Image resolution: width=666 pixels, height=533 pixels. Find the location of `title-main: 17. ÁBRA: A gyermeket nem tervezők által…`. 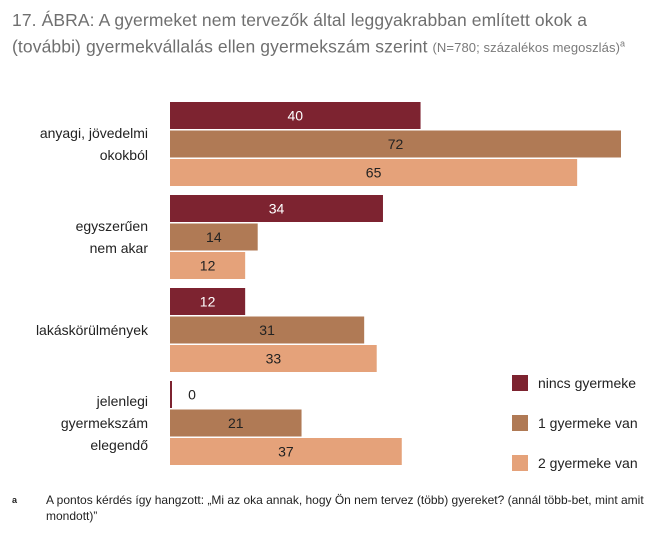

title-main: 17. ÁBRA: A gyermeket nem tervezők által… is located at coordinates (300, 33).